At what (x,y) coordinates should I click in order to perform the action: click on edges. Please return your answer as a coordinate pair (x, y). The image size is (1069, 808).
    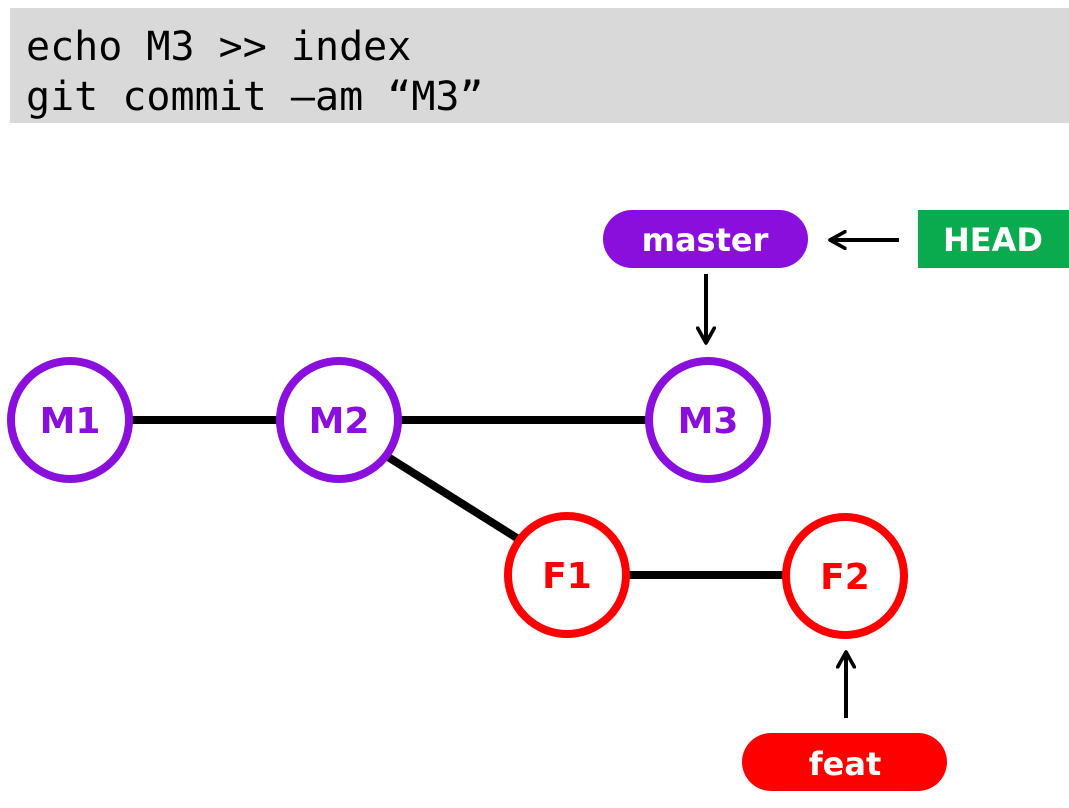
    Looking at the image, I should click on (457, 497).